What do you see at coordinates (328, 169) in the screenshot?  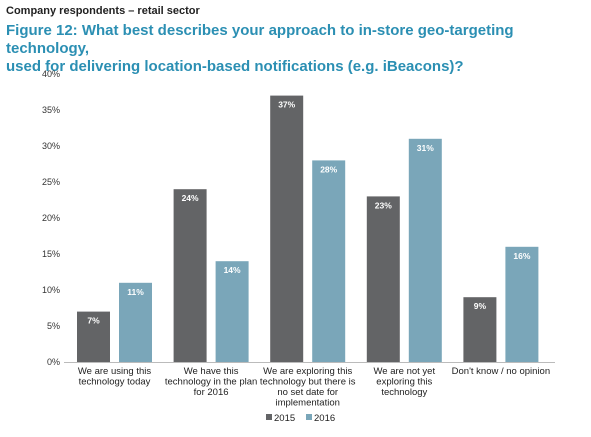 I see `data-label-2016: 28%` at bounding box center [328, 169].